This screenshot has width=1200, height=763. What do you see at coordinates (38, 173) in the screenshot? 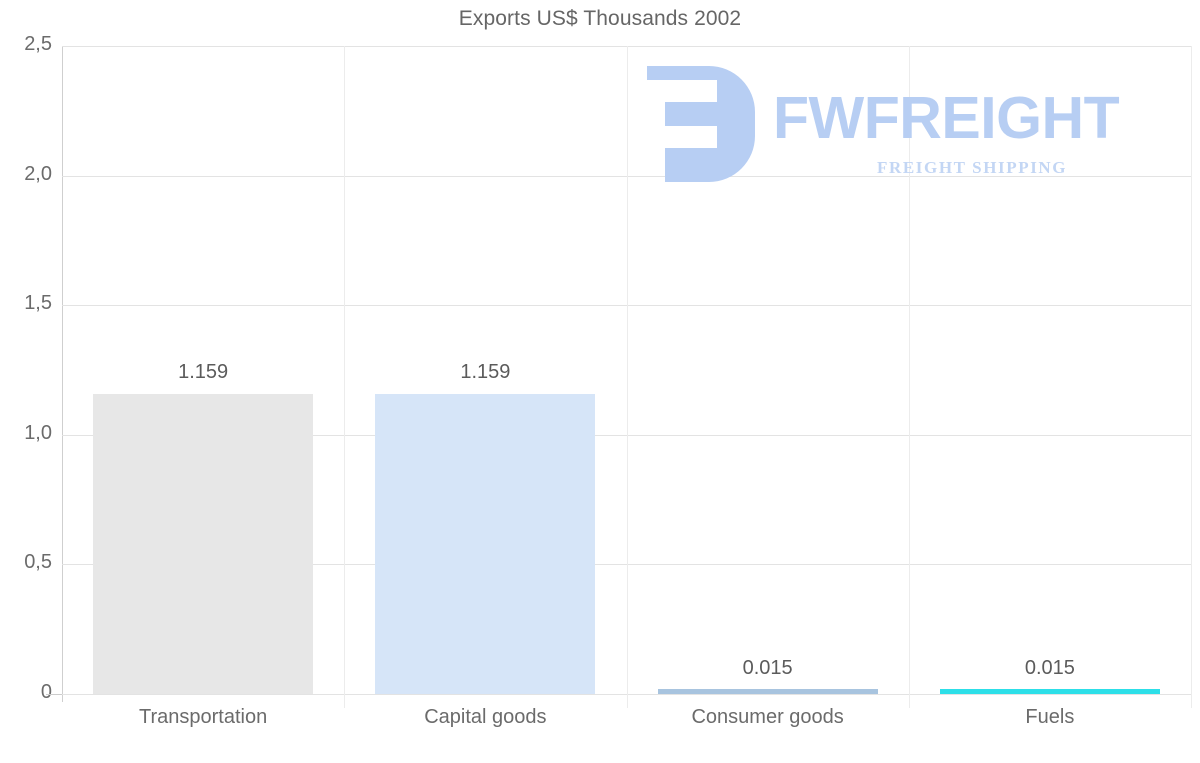
I see `y-axis-tick-label: 2,0` at bounding box center [38, 173].